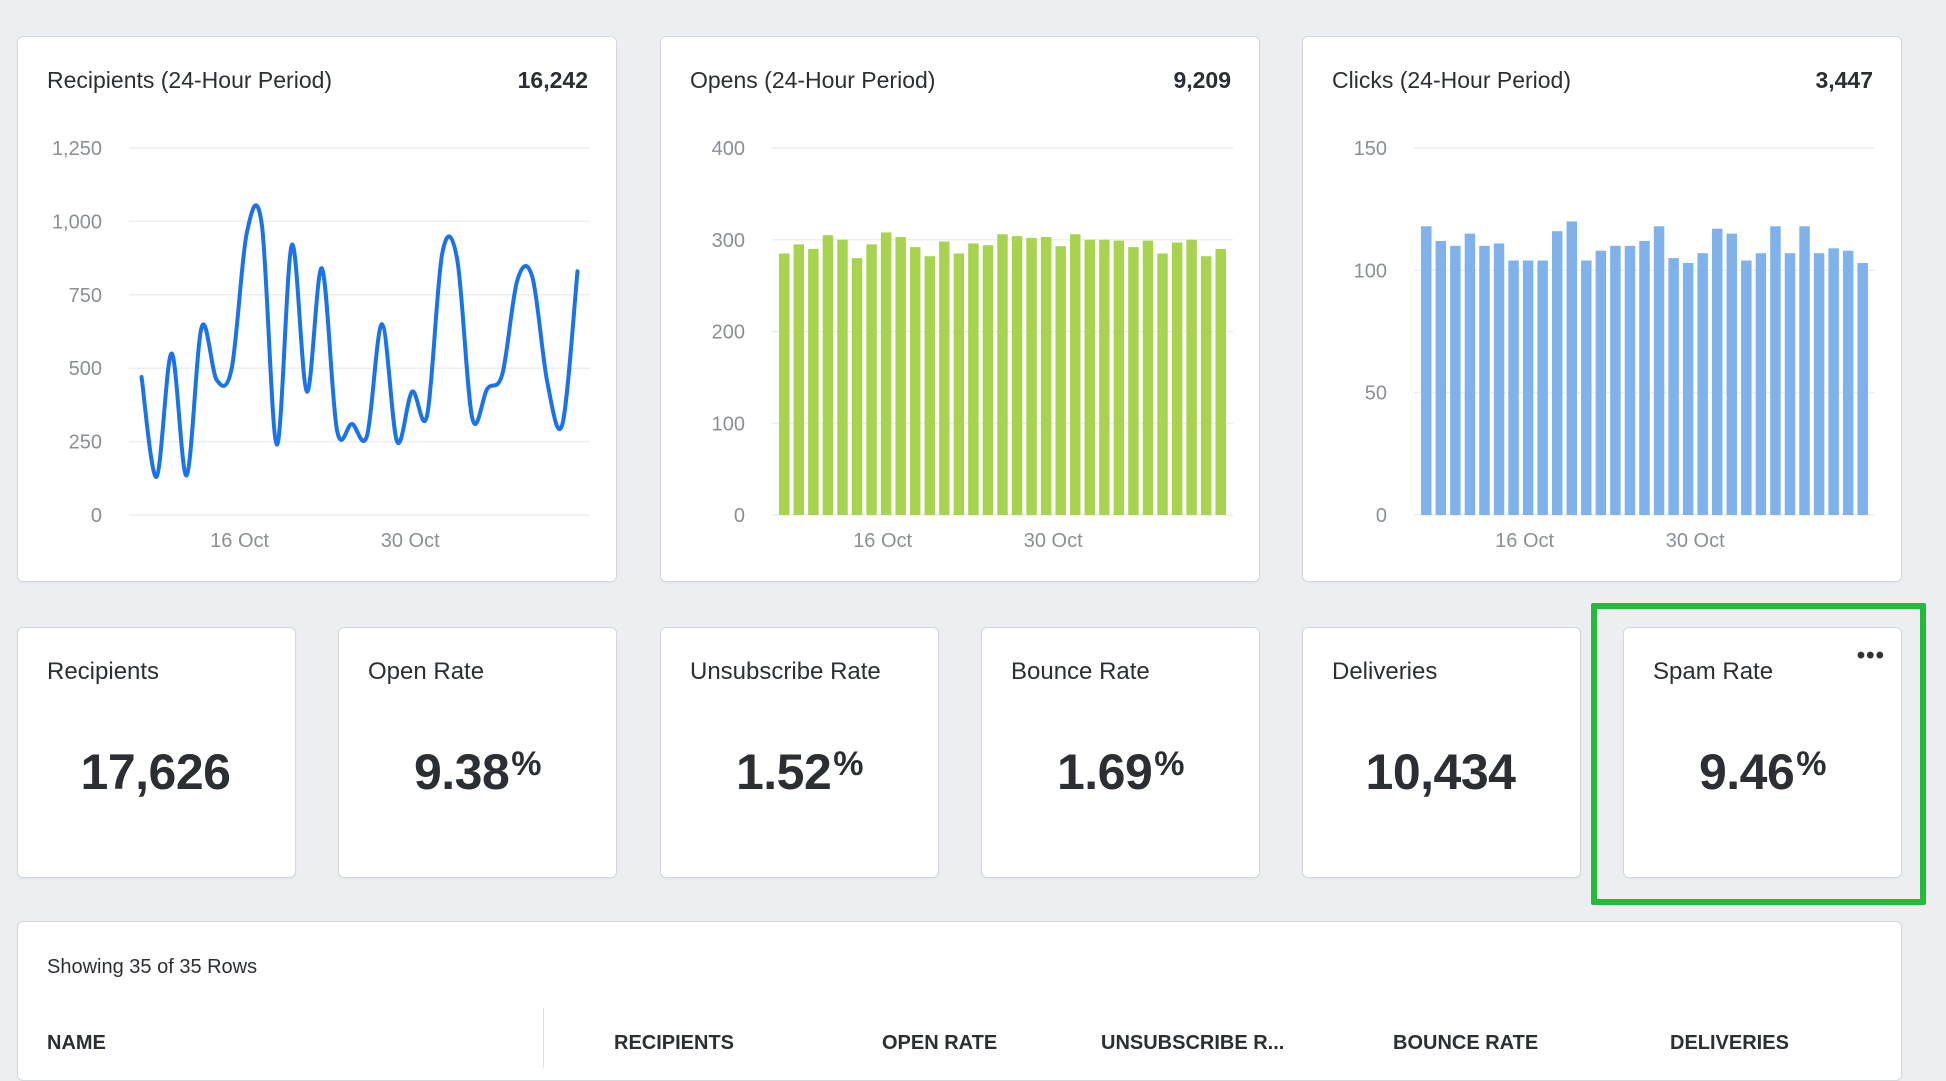 The image size is (1946, 1081). Describe the element at coordinates (728, 149) in the screenshot. I see `y-tick-label: 400` at that location.